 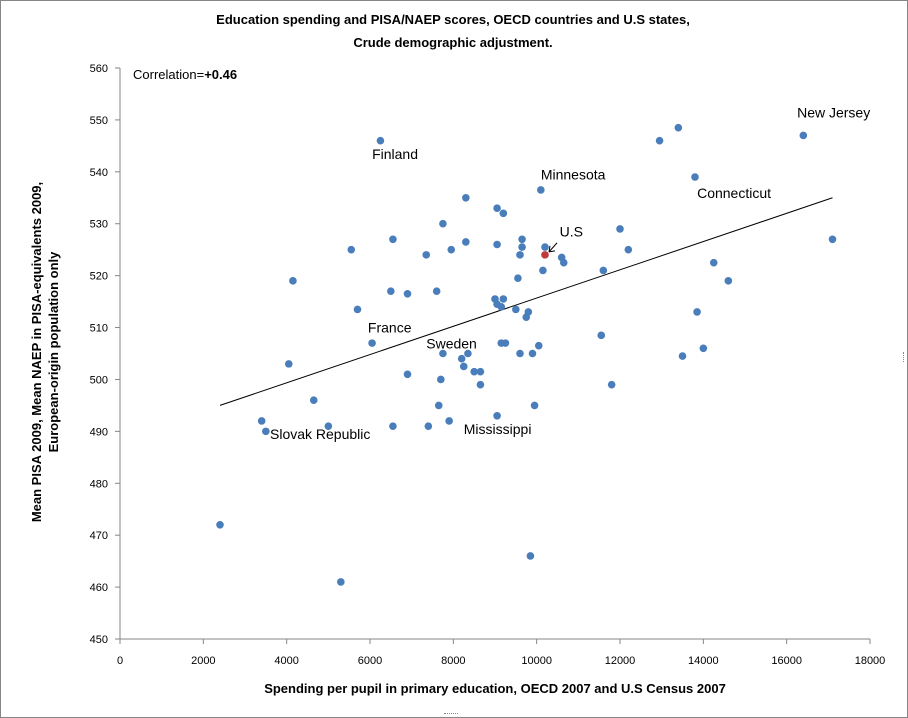 I want to click on y-tick-label: 540, so click(x=99, y=173).